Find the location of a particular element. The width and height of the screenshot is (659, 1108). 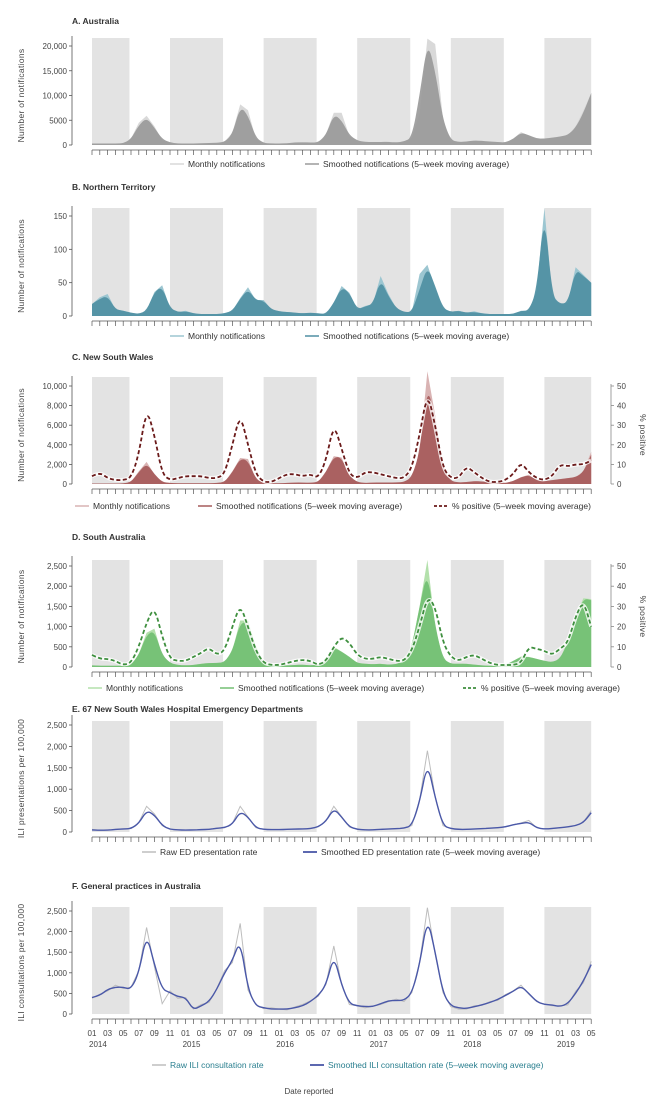

x-year-label: 2016 is located at coordinates (285, 1044).